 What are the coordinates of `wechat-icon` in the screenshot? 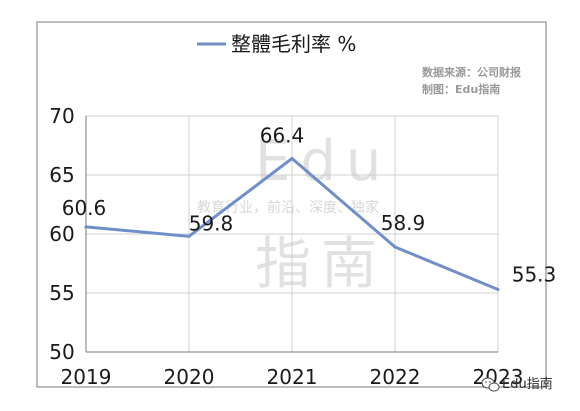 It's located at (490, 384).